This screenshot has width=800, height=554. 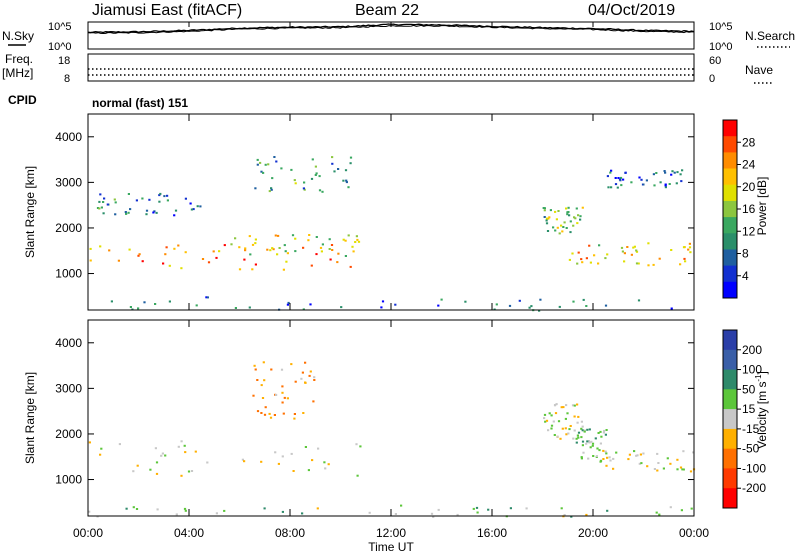 What do you see at coordinates (68, 343) in the screenshot?
I see `y-tick-label: 4000` at bounding box center [68, 343].